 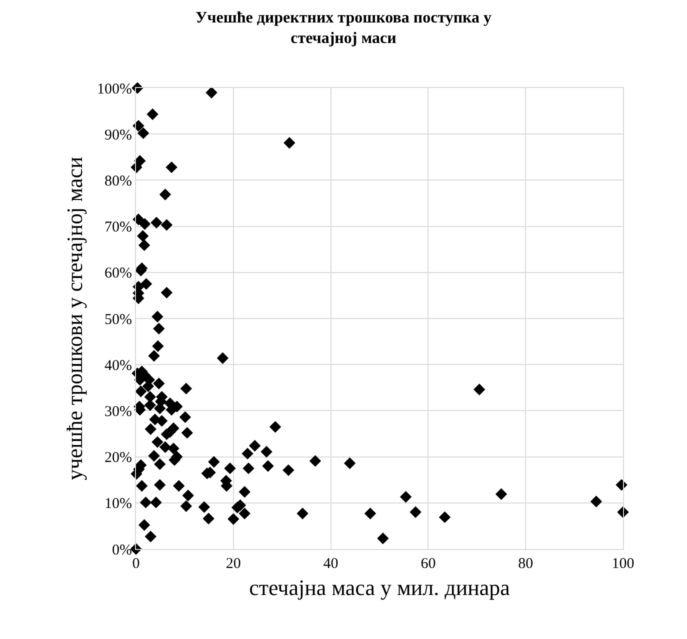 What do you see at coordinates (136, 564) in the screenshot?
I see `x-tick-label: 0` at bounding box center [136, 564].